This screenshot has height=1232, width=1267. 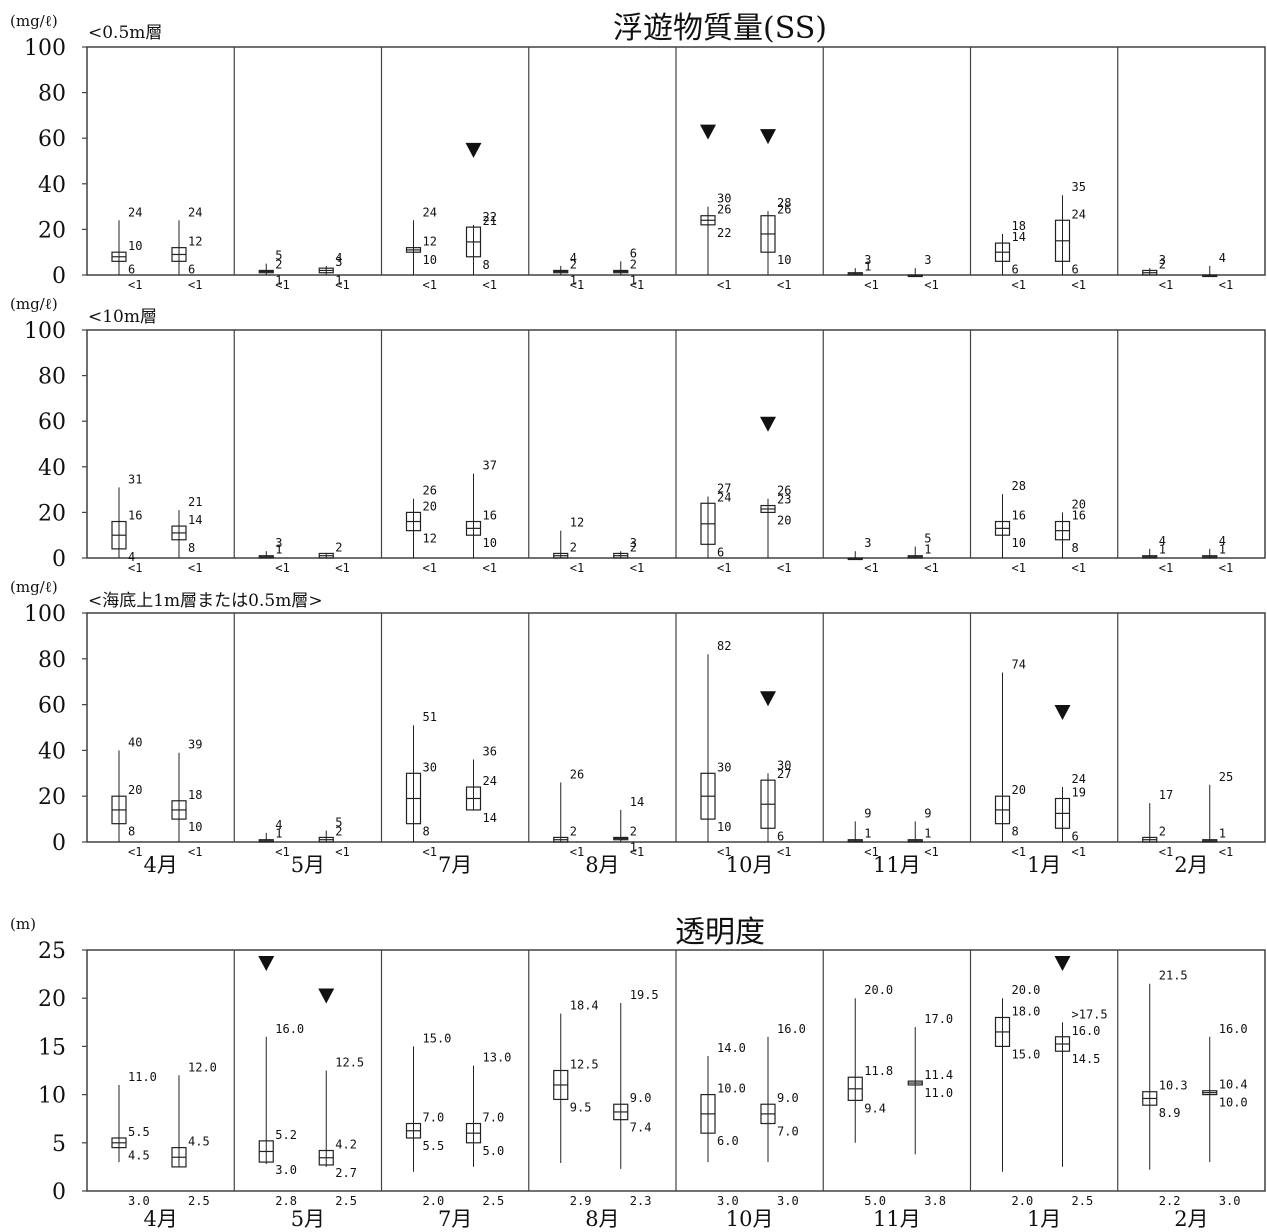 I want to click on q3-value-label: 9.0, so click(x=788, y=1098).